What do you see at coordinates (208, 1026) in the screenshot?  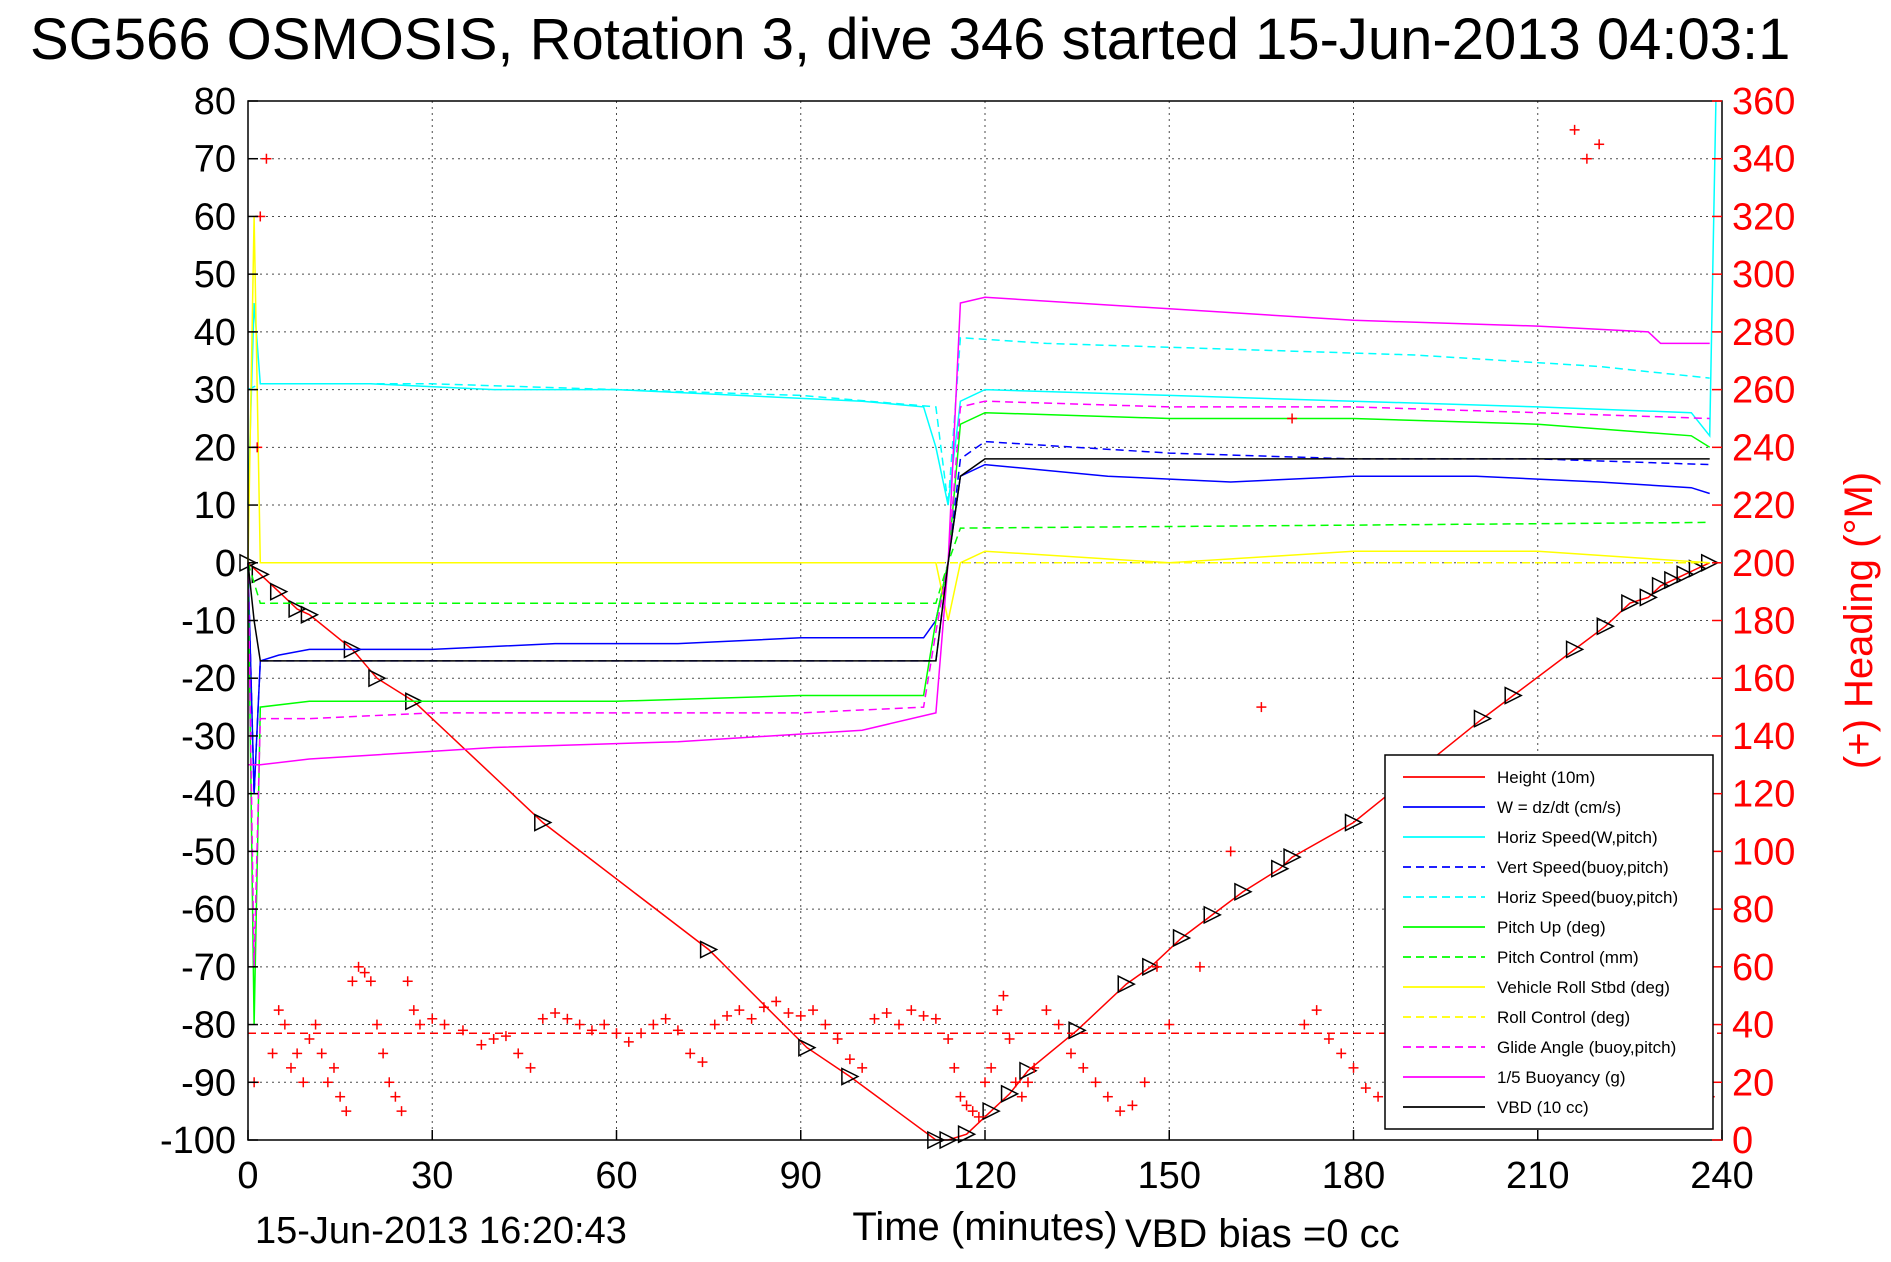 I see `y-tick-label: -80` at bounding box center [208, 1026].